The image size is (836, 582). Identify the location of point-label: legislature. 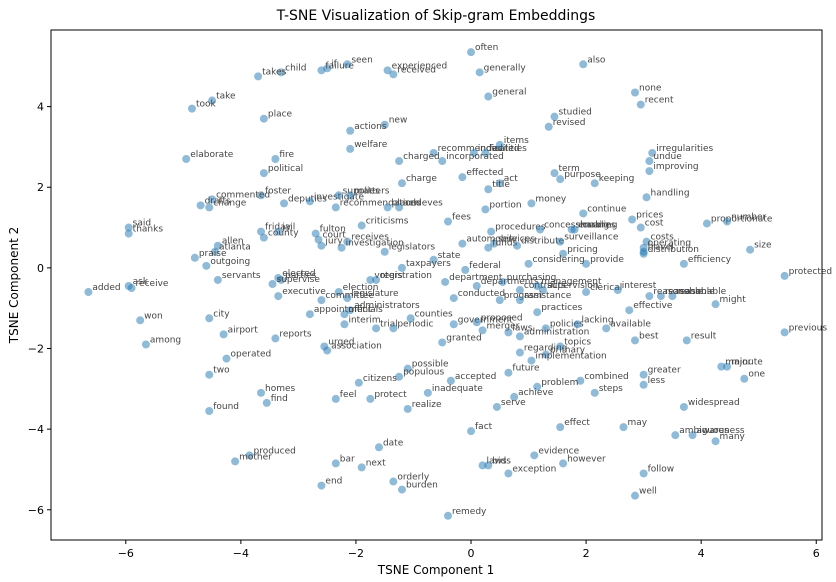
(375, 294).